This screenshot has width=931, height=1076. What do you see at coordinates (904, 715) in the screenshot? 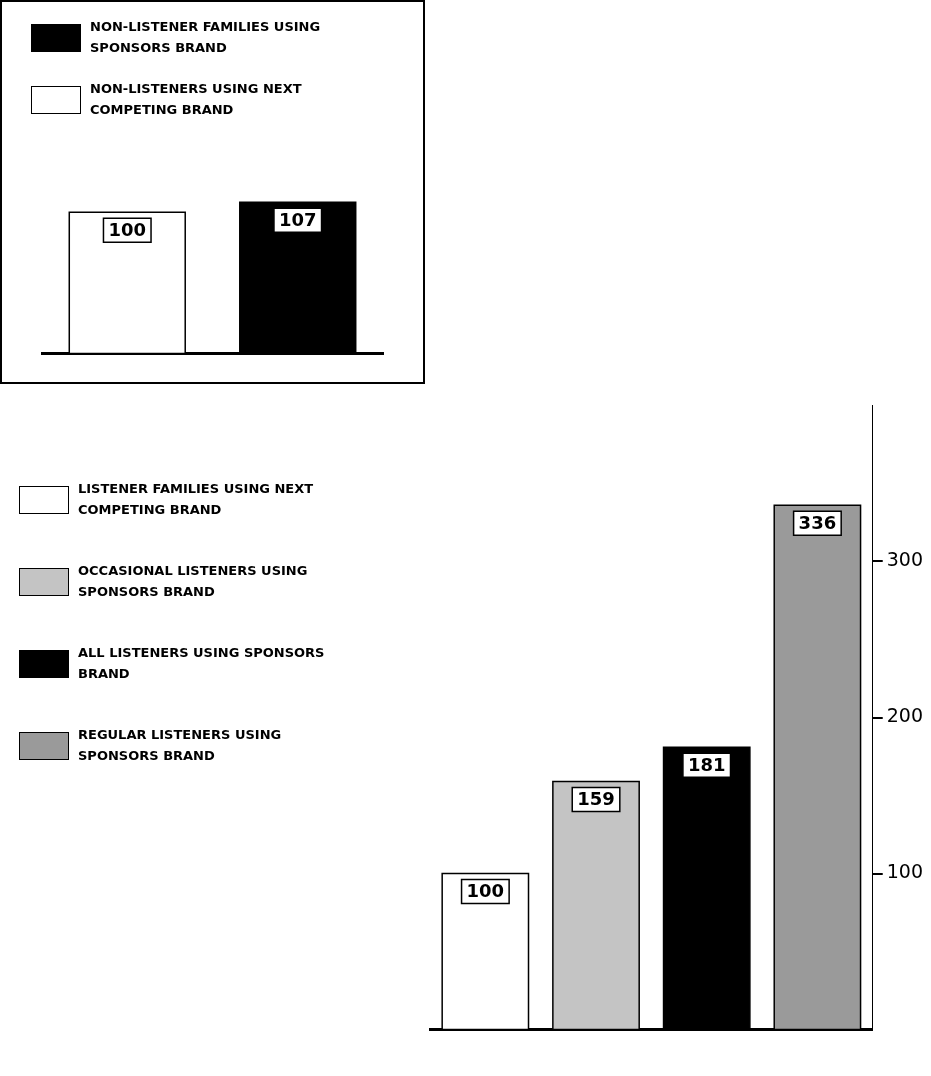
I see `y-tick-label: 200` at bounding box center [904, 715].